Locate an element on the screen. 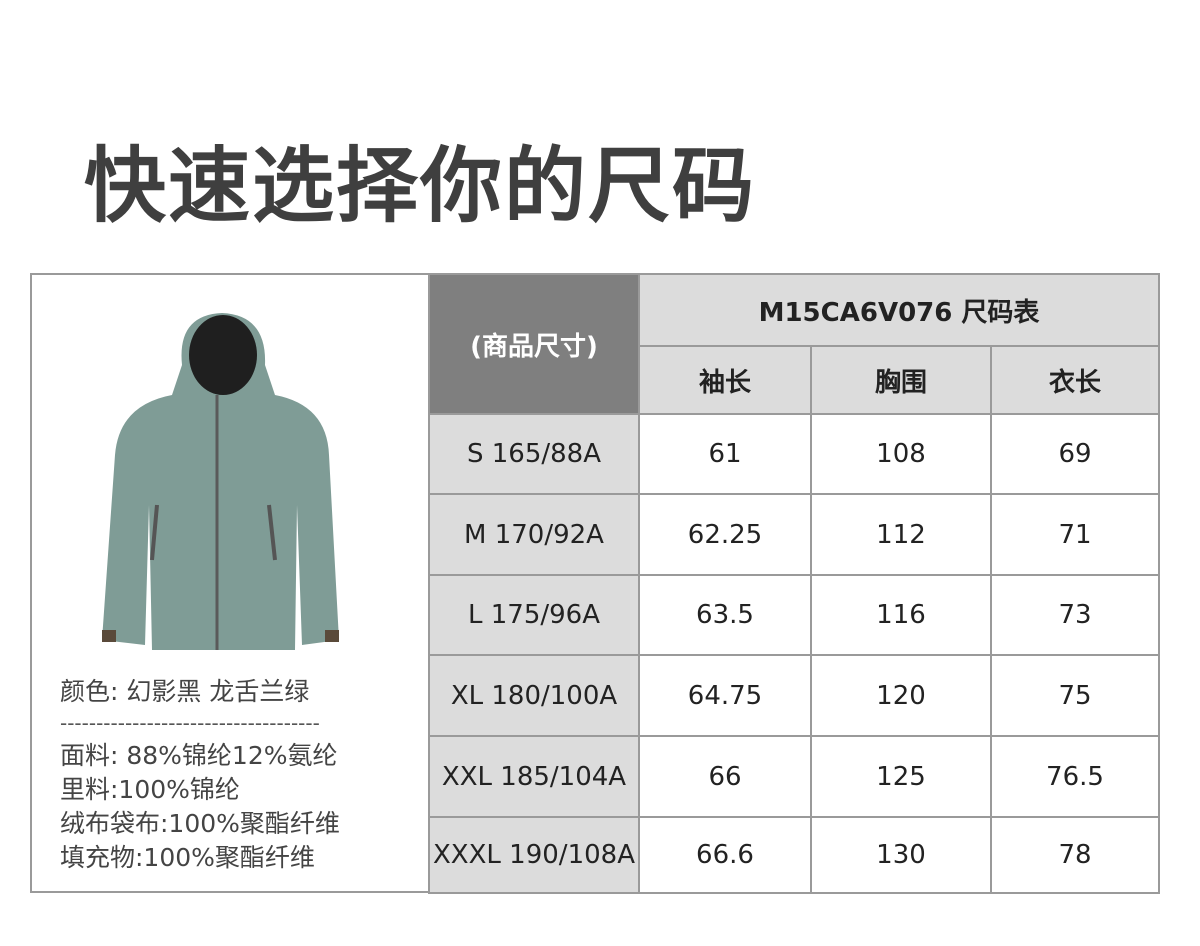 This screenshot has height=946, width=1200. value-cell: 69 is located at coordinates (1075, 454).